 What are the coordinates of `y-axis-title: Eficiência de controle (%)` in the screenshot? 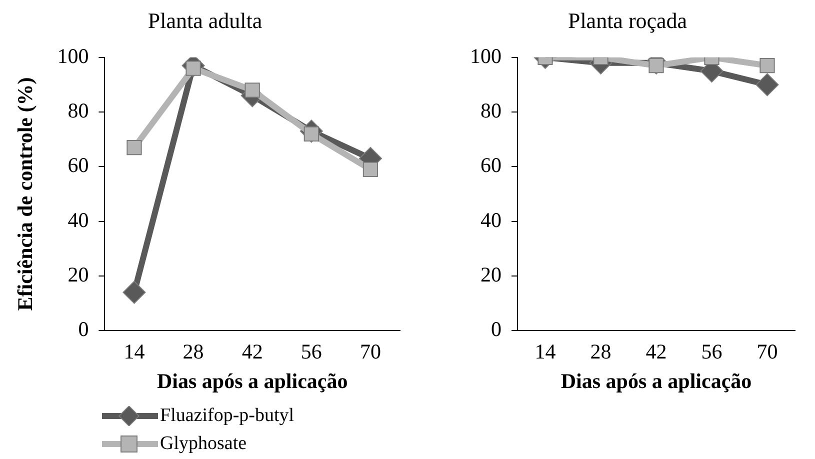 It's located at (25, 194).